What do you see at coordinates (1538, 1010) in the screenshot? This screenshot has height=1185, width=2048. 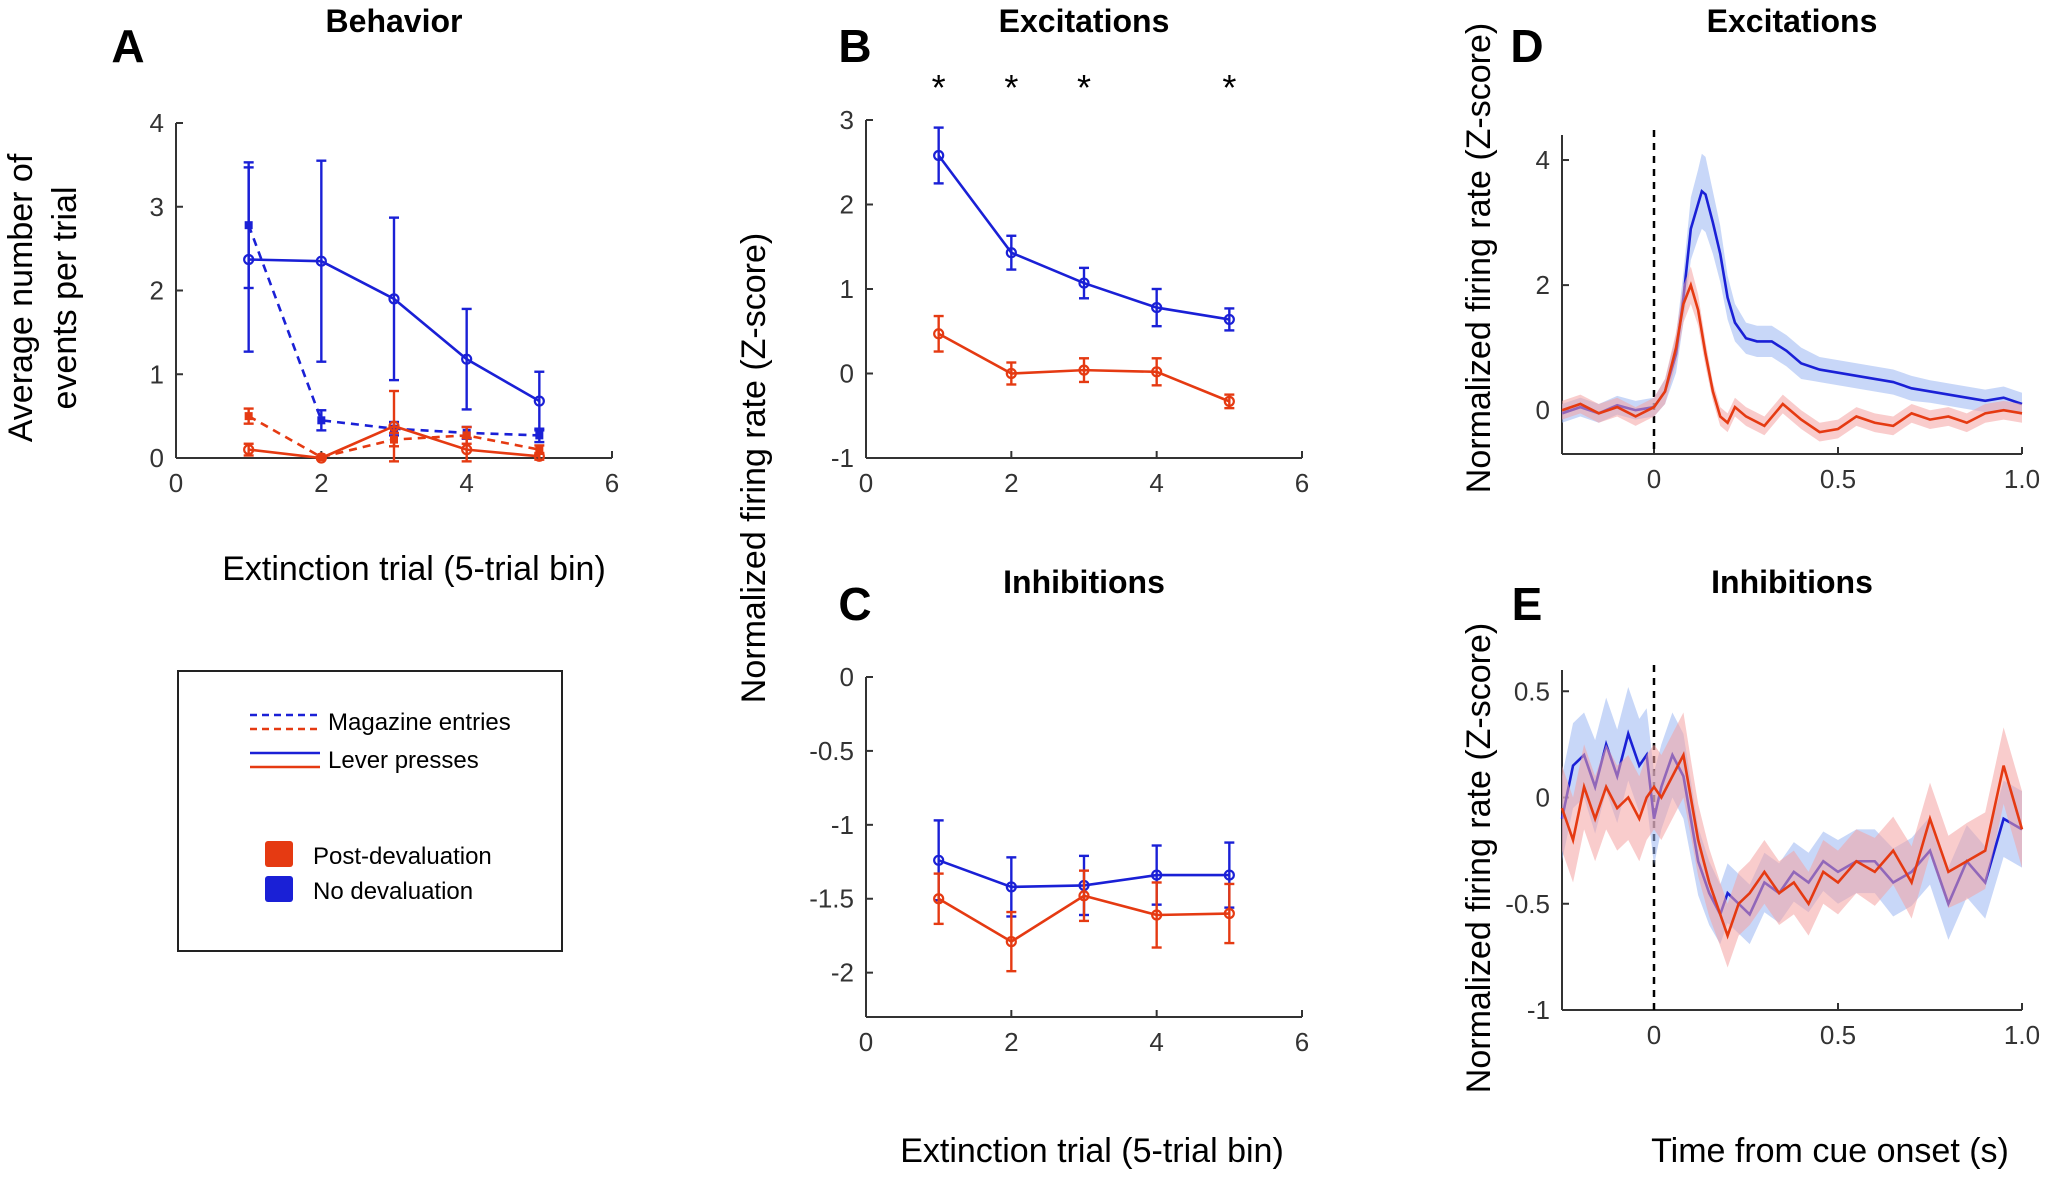 I see `panel-e-y-tick-label: -1` at bounding box center [1538, 1010].